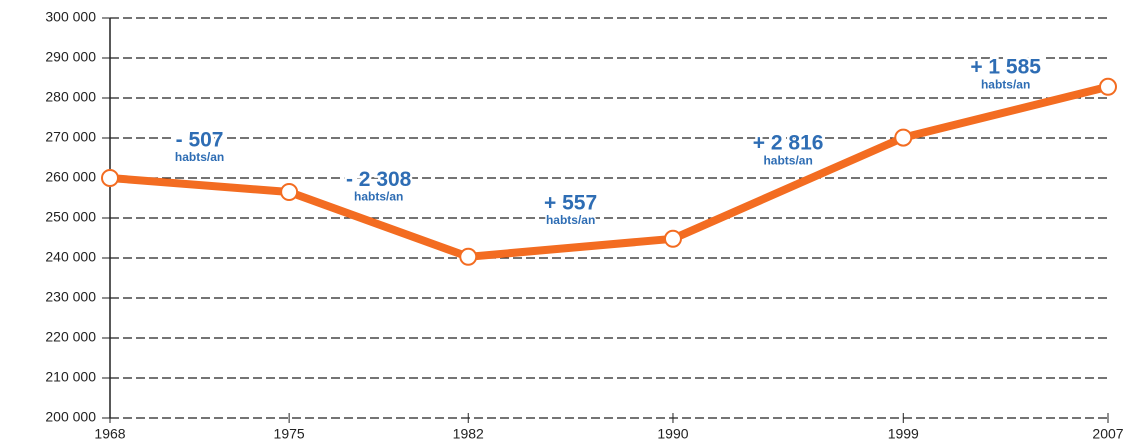  I want to click on annotation-value: + 1 585, so click(1005, 67).